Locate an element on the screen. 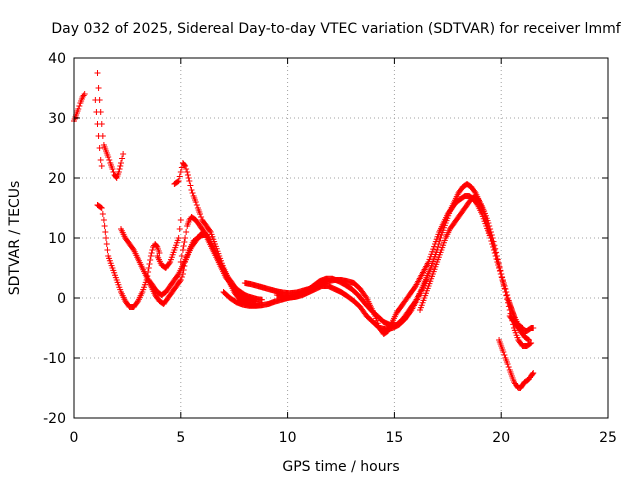 The image size is (640, 480). y-tick-label: 30 is located at coordinates (57, 119).